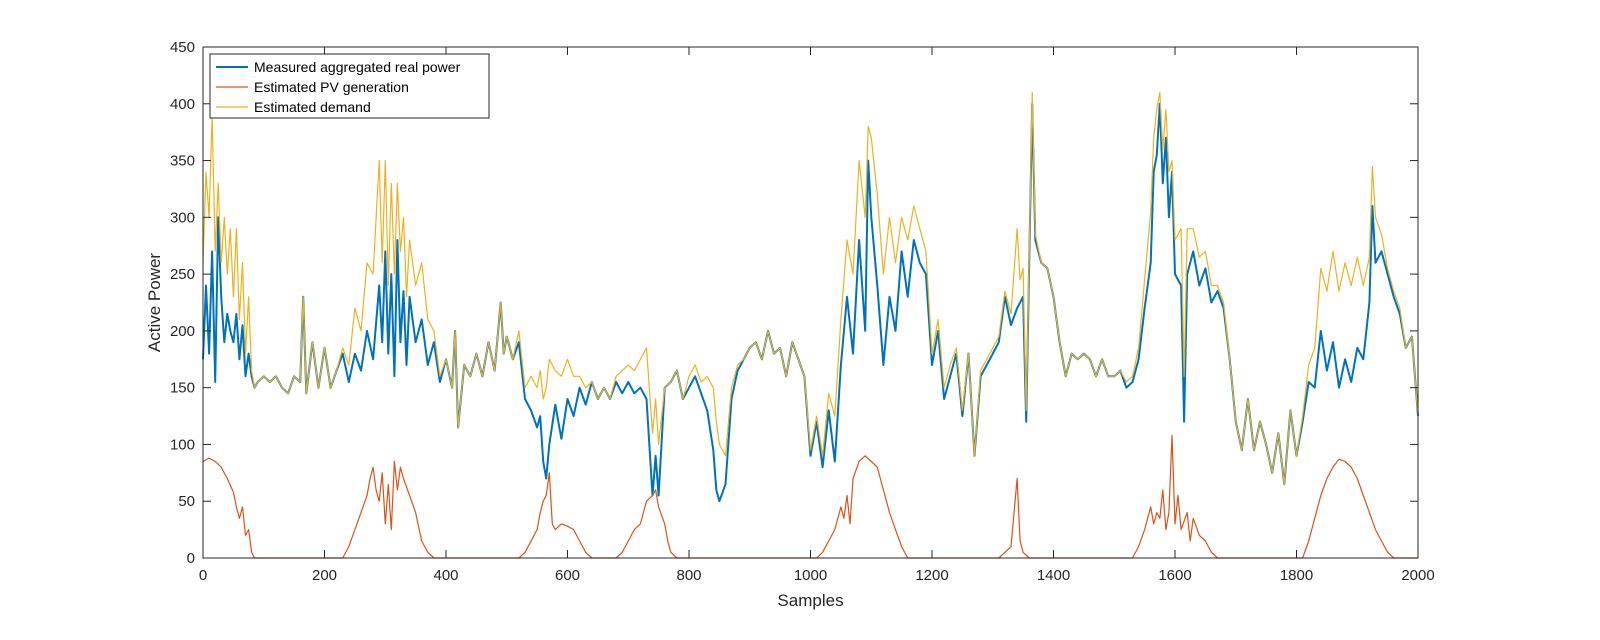 The height and width of the screenshot is (640, 1600). Describe the element at coordinates (1053, 575) in the screenshot. I see `x-tick-label: 1400` at that location.